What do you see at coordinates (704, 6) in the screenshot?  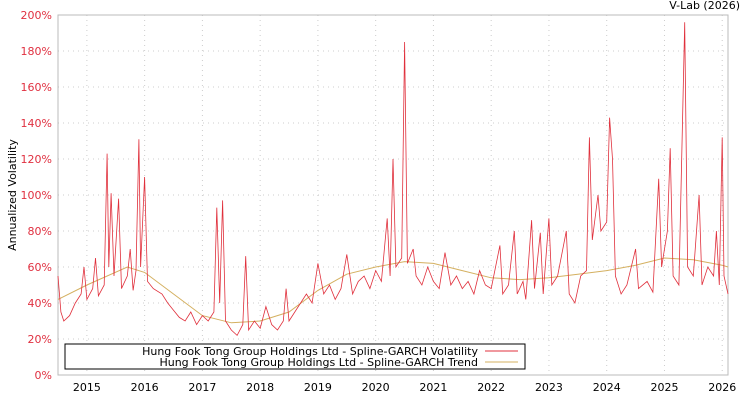 I see `credit-label: V-Lab (2026)` at bounding box center [704, 6].